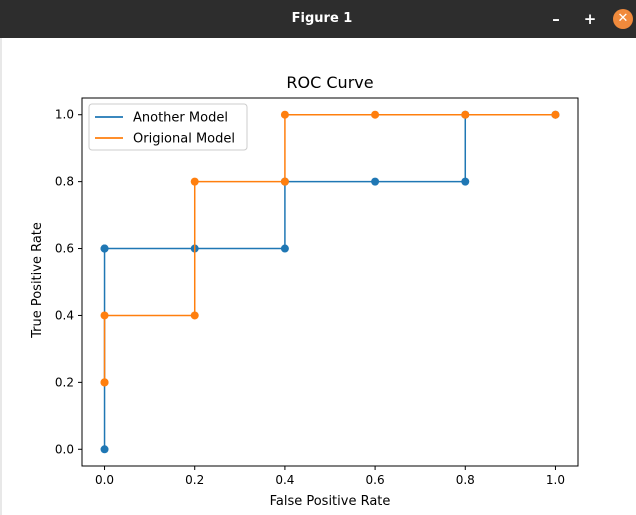 This screenshot has width=636, height=515. I want to click on x-tick-label: 0.8, so click(465, 480).